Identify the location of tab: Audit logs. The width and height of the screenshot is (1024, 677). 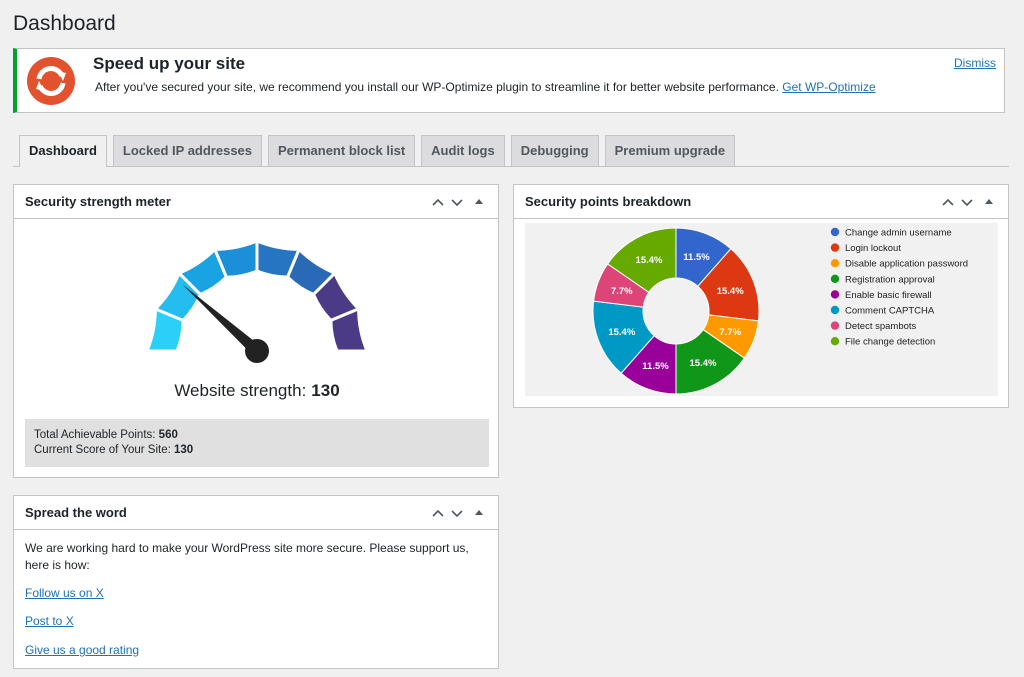
(463, 150).